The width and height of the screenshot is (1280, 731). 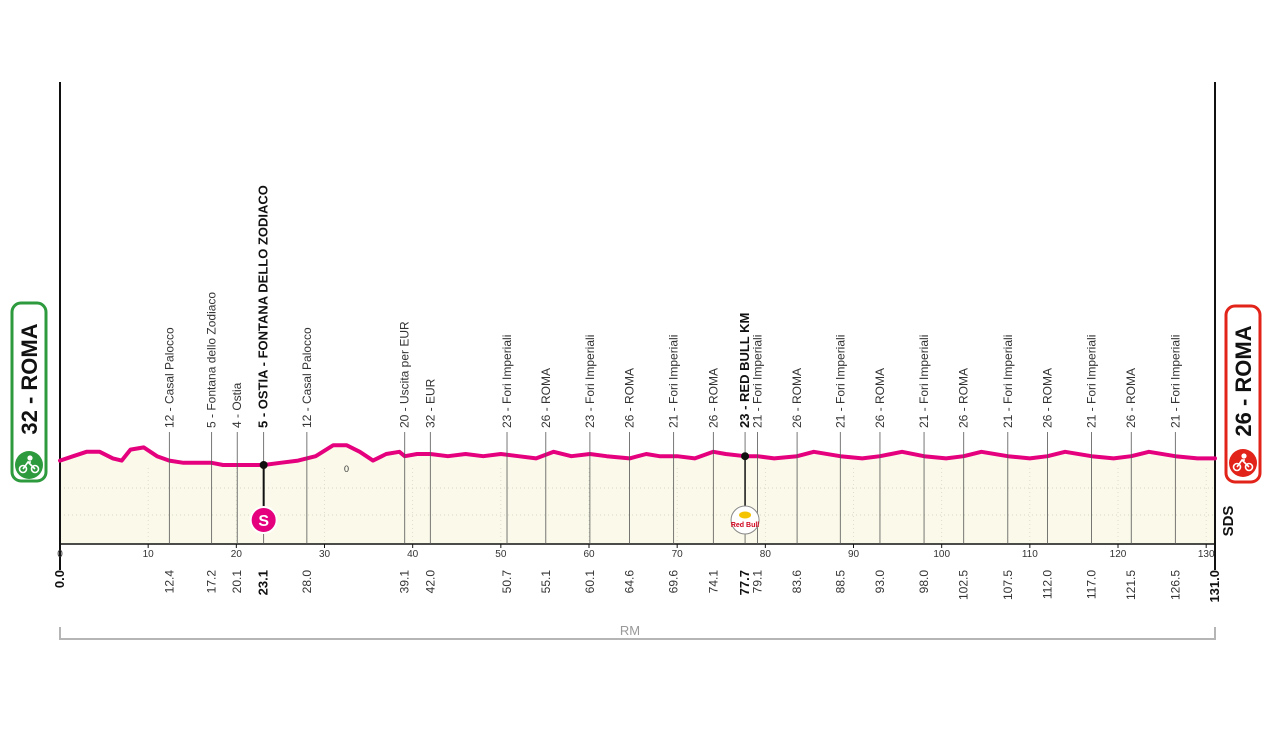 What do you see at coordinates (766, 554) in the screenshot?
I see `axis-tick-label: 80` at bounding box center [766, 554].